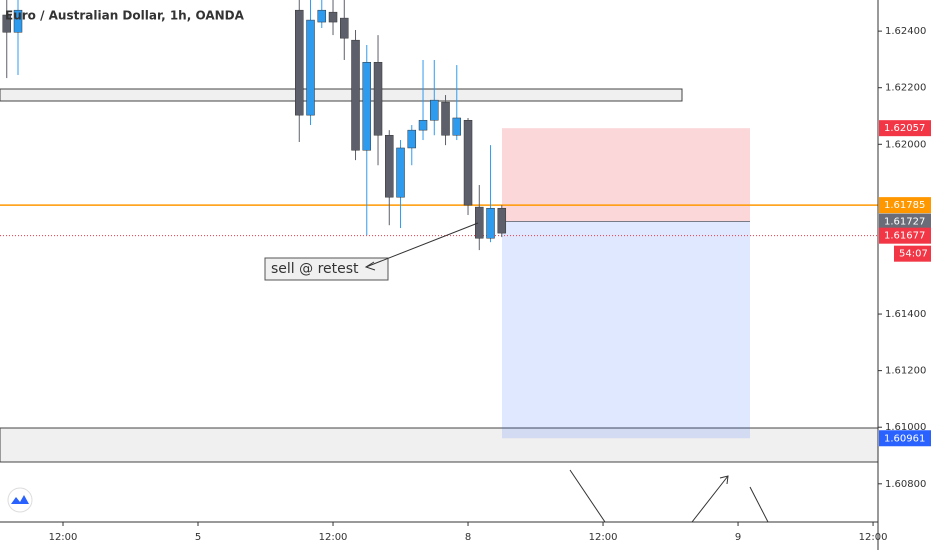 Image resolution: width=932 pixels, height=550 pixels. What do you see at coordinates (738, 537) in the screenshot?
I see `x-tick-label: 9` at bounding box center [738, 537].